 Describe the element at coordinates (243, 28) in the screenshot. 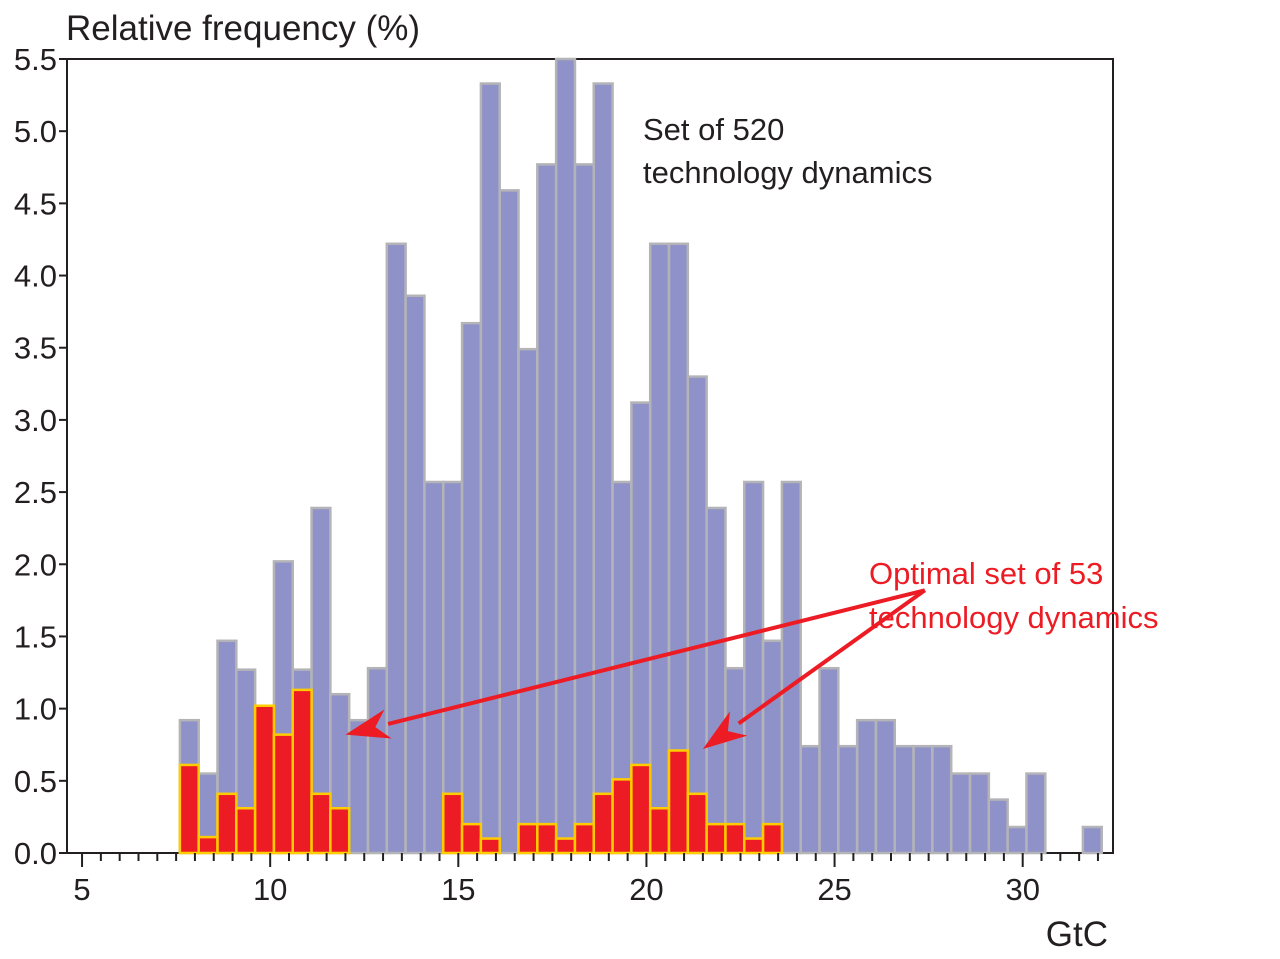

I see `y-axis-title: Relative frequency (%)` at that location.